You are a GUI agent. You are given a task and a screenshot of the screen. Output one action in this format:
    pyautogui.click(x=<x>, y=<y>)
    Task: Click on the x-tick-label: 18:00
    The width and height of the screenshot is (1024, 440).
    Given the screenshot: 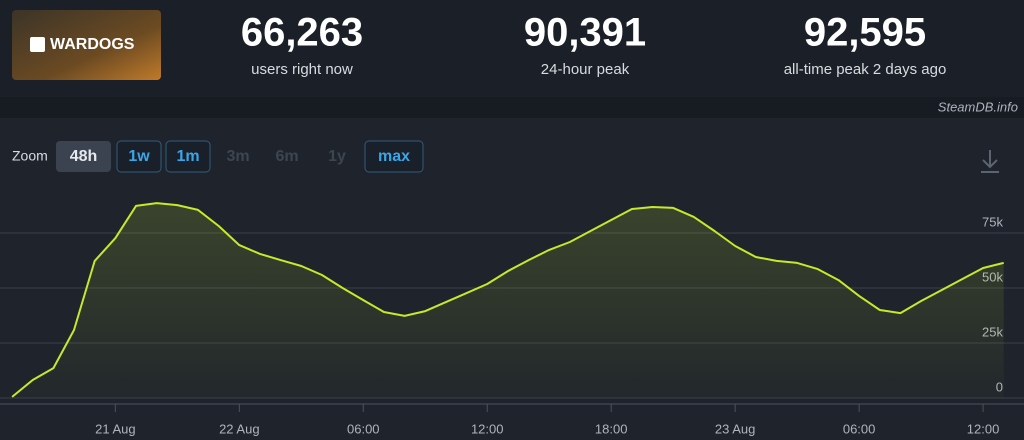 What is the action you would take?
    pyautogui.click(x=611, y=428)
    